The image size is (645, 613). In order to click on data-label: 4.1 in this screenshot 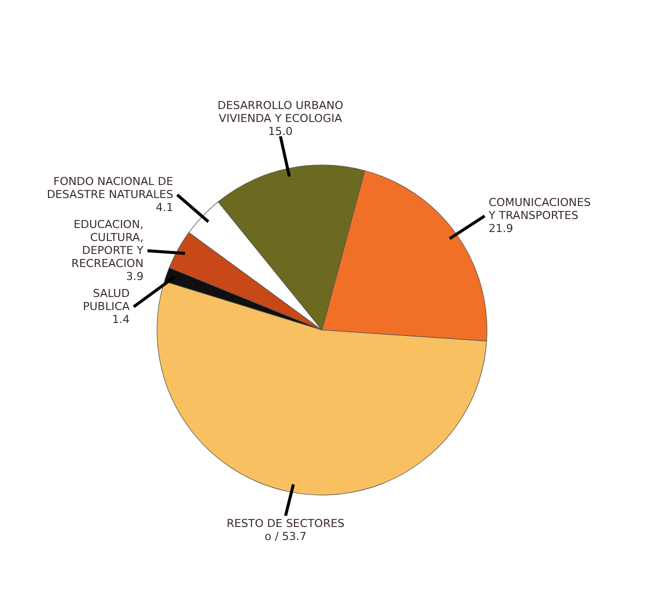, I will do `click(165, 207)`.